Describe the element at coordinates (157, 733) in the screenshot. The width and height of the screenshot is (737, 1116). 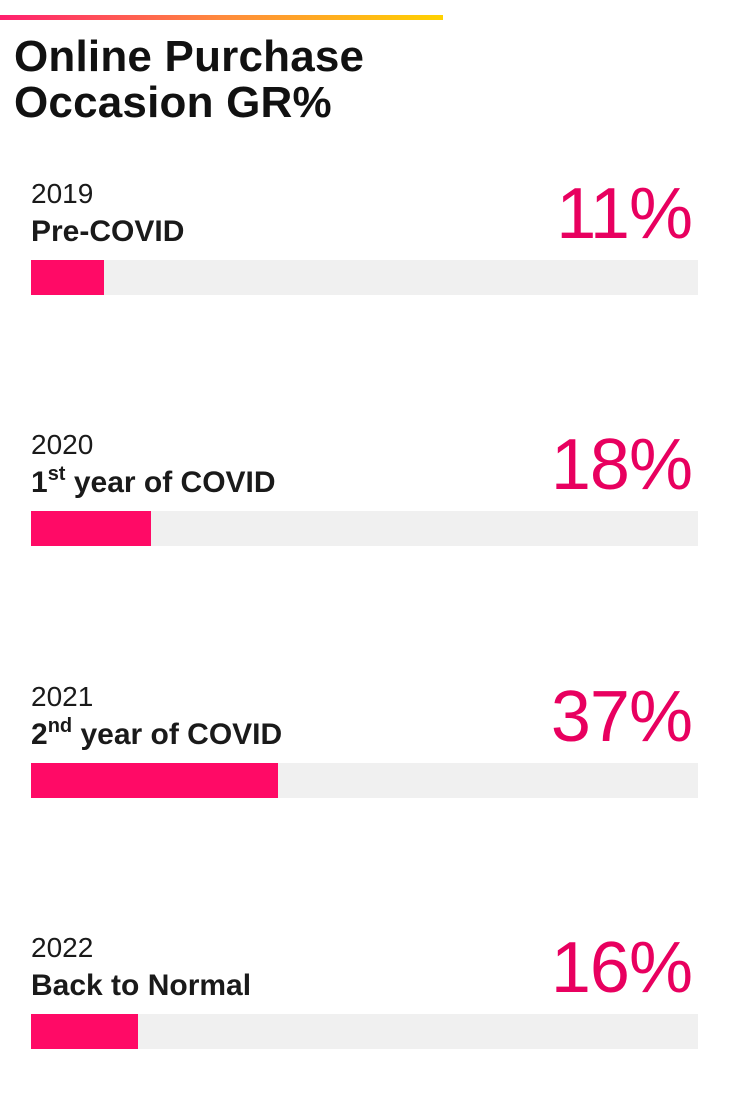
I see `period-label: 2nd year of COVID` at that location.